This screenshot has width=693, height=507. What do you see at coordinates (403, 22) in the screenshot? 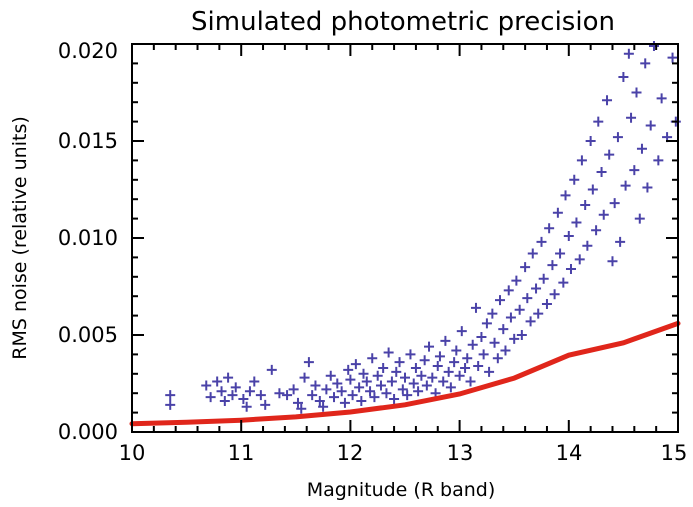
I see `chart-title: Simulated photometric precision` at bounding box center [403, 22].